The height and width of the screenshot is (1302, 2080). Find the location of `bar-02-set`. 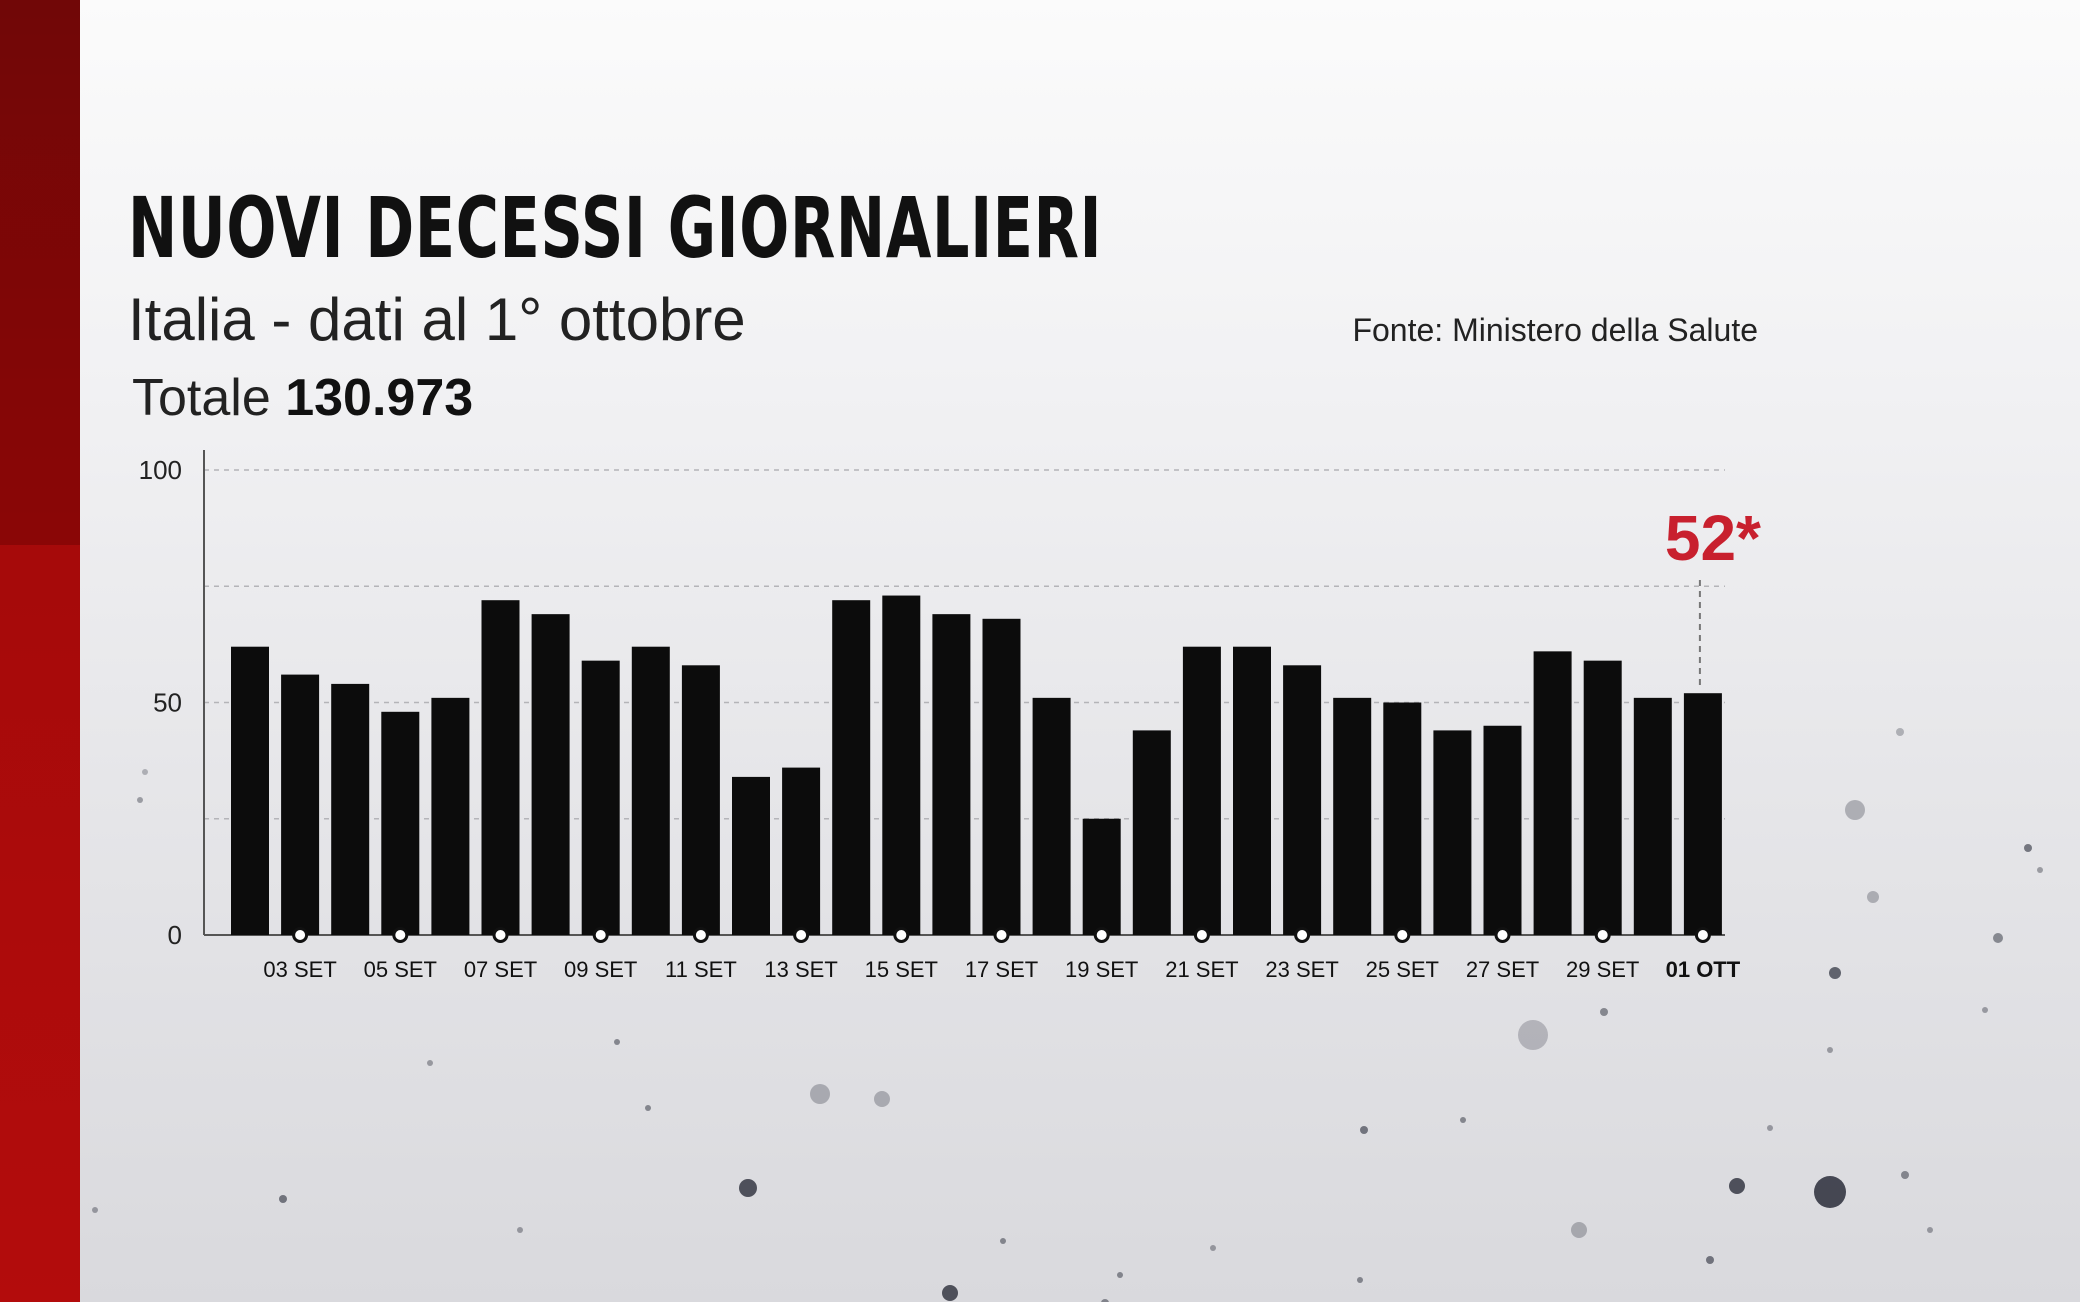

bar-02-set is located at coordinates (250, 790).